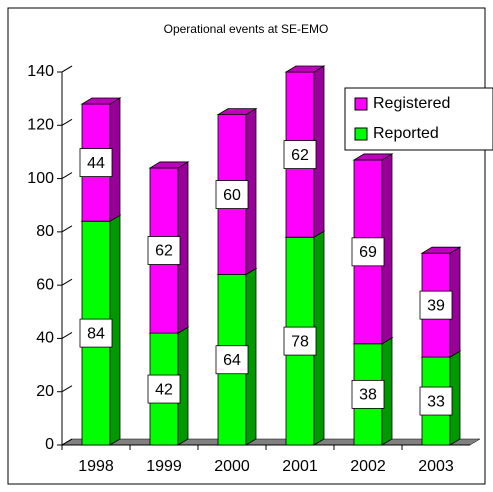 The width and height of the screenshot is (493, 492). I want to click on y-tick-label: 100, so click(40, 178).